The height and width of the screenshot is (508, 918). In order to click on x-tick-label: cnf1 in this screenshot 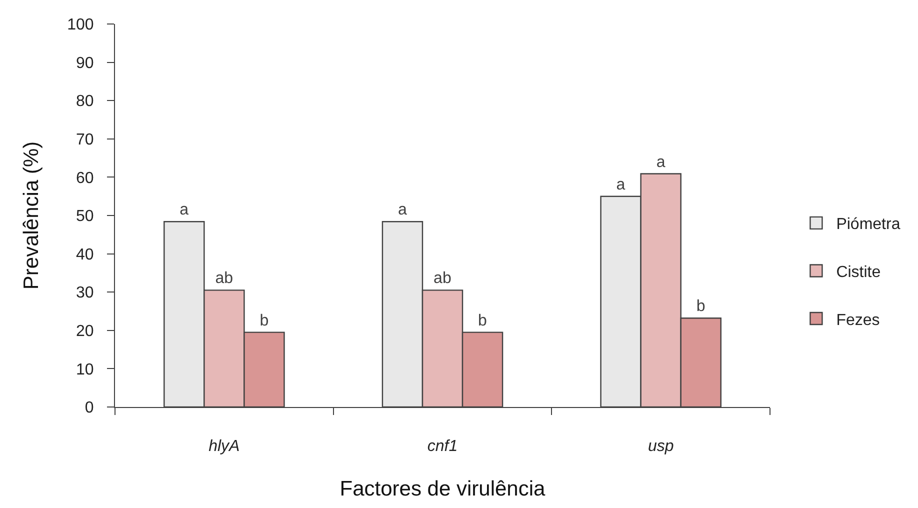, I will do `click(442, 447)`.